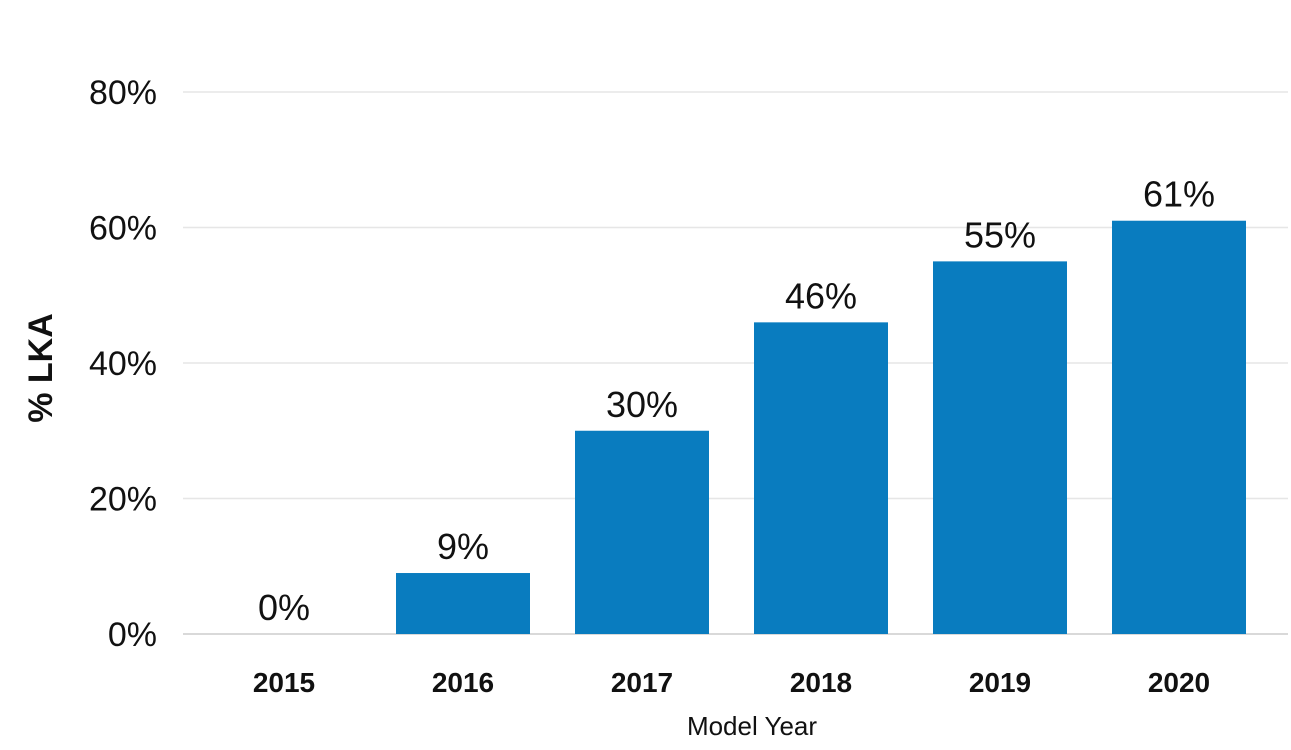 This screenshot has width=1291, height=750. Describe the element at coordinates (642, 532) in the screenshot. I see `bar-2017` at that location.